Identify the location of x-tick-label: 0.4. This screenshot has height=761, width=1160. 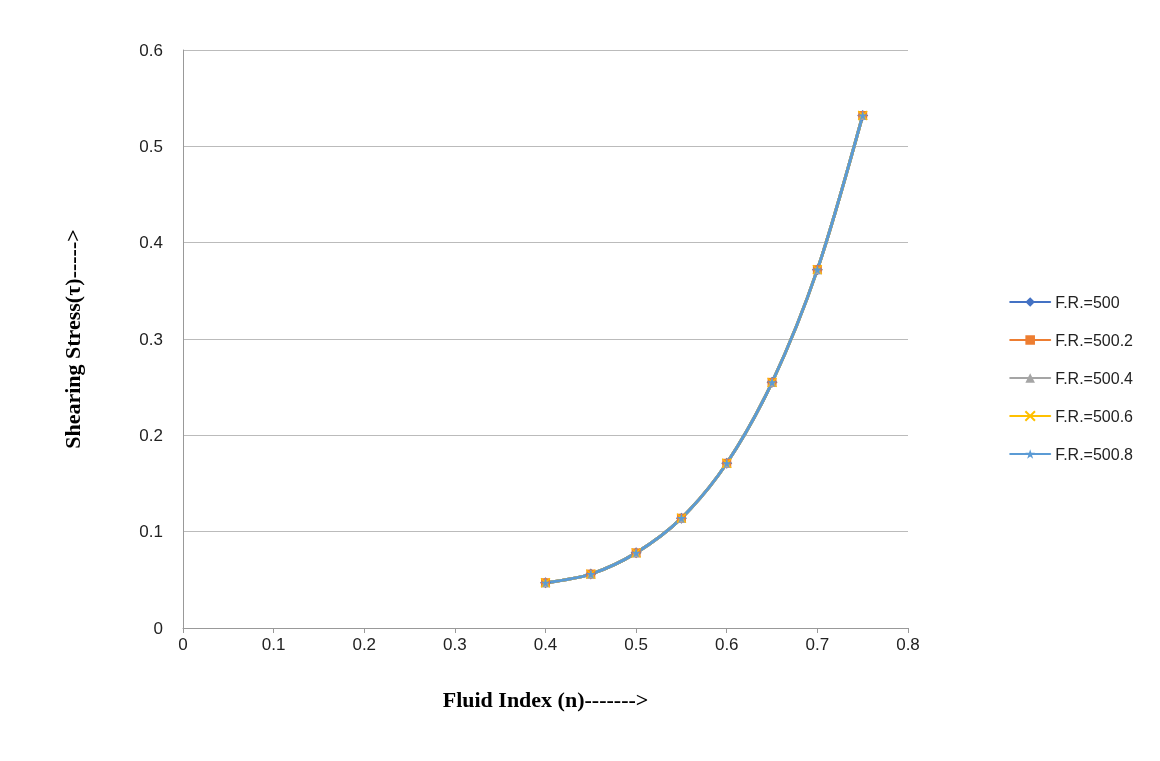
(545, 644).